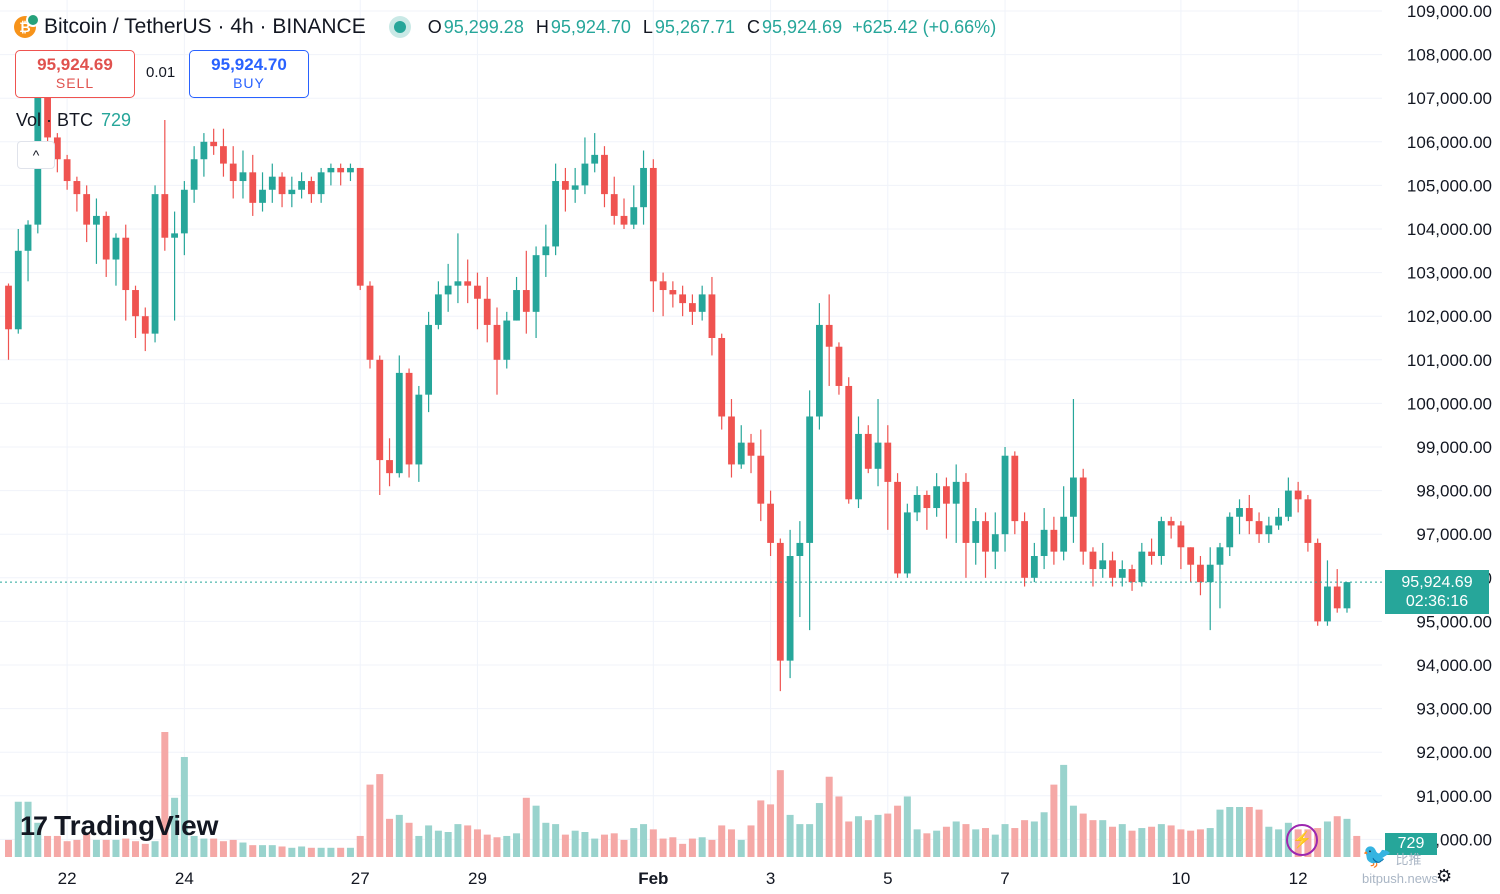 The image size is (1500, 894). Describe the element at coordinates (694, 26) in the screenshot. I see `low-value: 95,267.71` at that location.